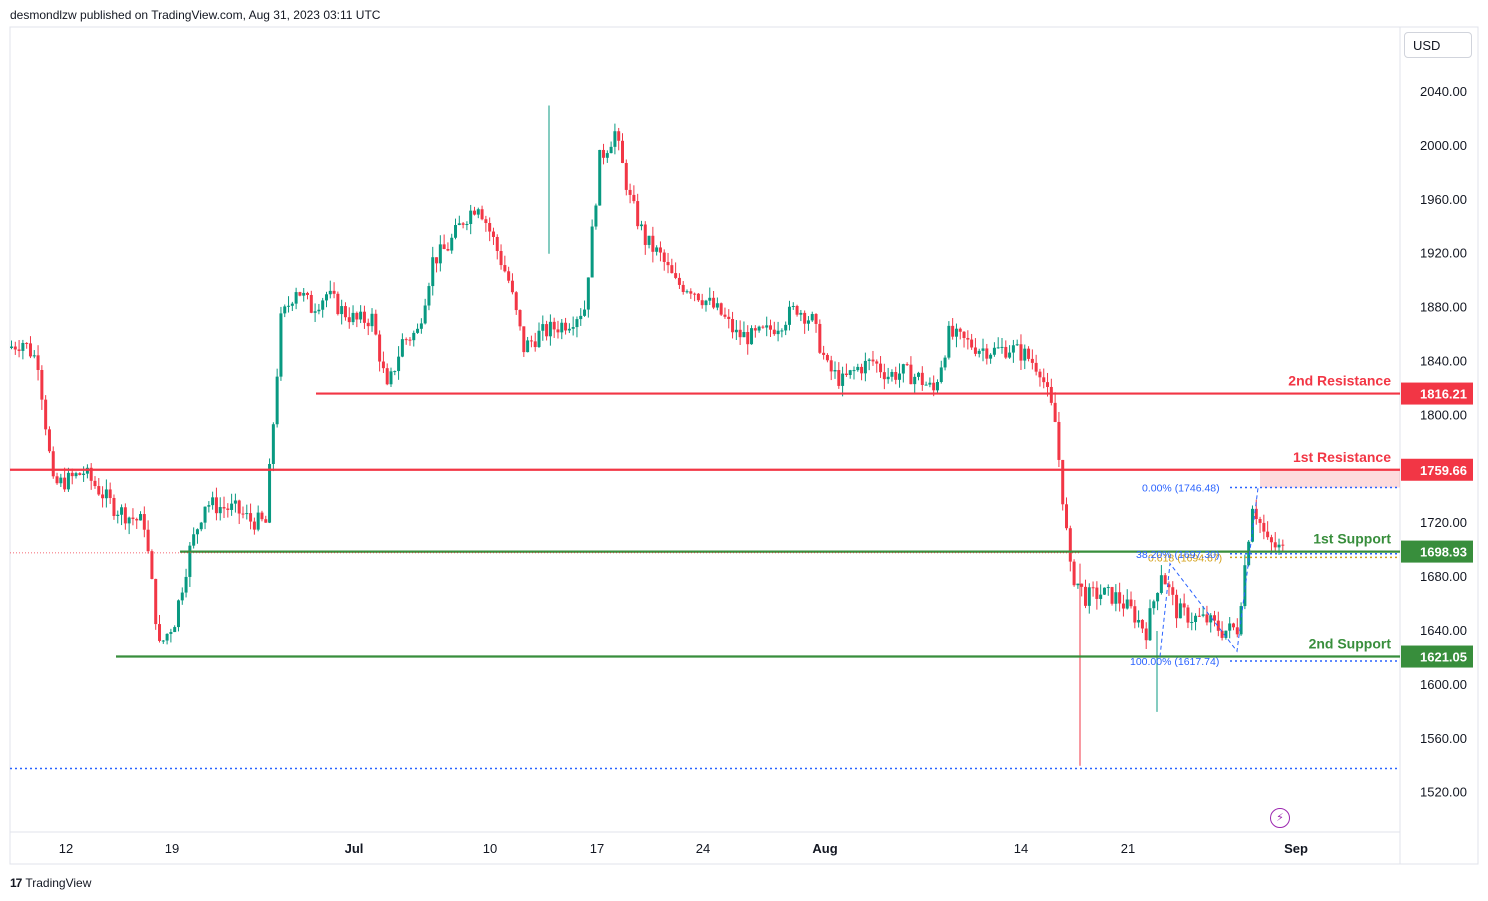  Describe the element at coordinates (703, 848) in the screenshot. I see `x-tick-label: 24` at that location.